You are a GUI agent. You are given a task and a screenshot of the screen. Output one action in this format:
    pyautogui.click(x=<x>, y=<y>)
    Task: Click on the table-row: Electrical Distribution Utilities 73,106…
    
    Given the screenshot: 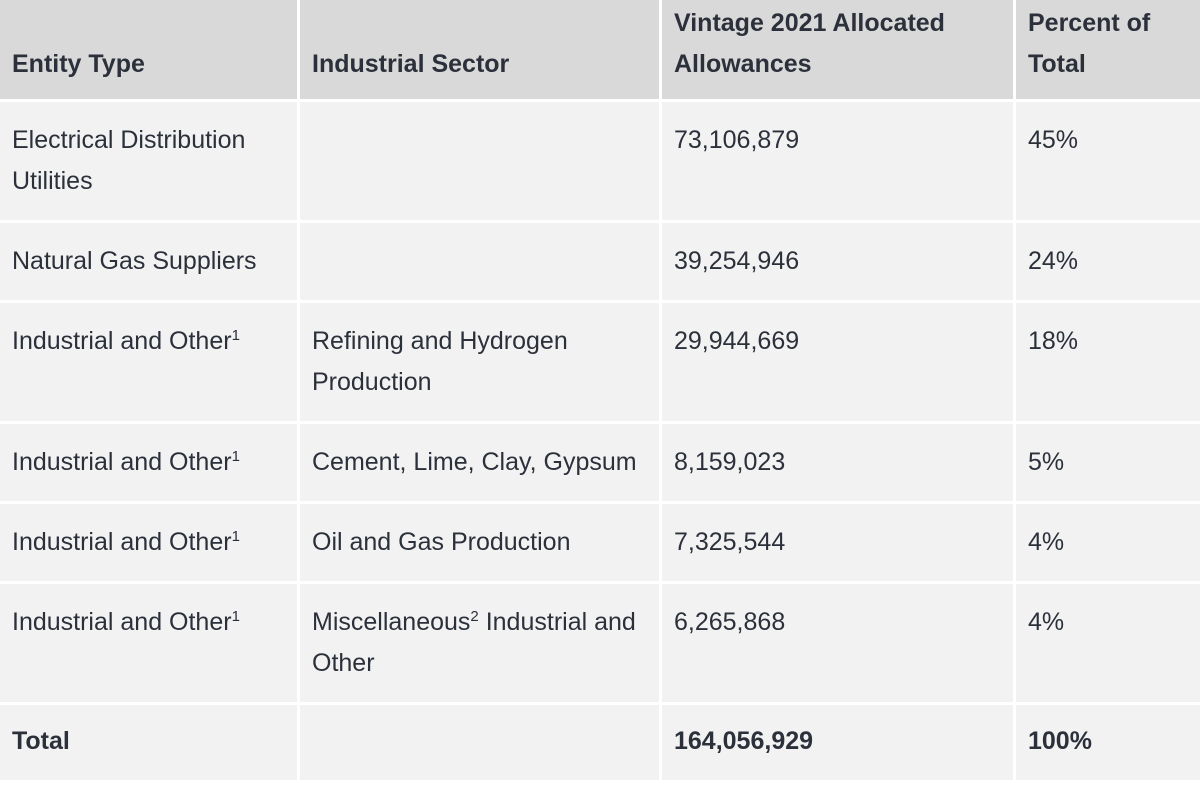 What is the action you would take?
    pyautogui.click(x=600, y=161)
    